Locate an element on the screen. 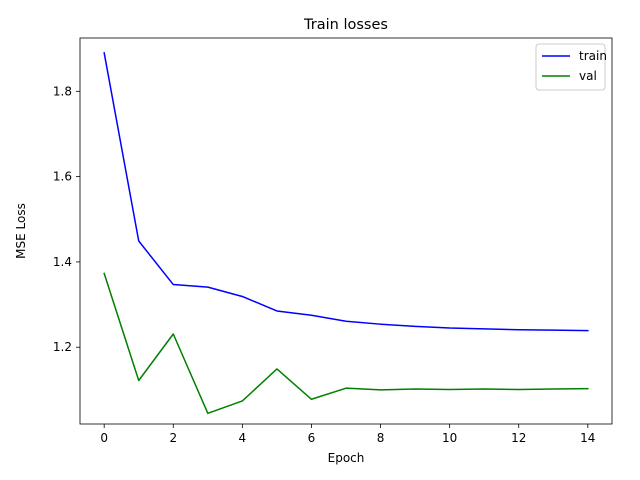 Image resolution: width=640 pixels, height=480 pixels. x-tick-label: 14 is located at coordinates (587, 438).